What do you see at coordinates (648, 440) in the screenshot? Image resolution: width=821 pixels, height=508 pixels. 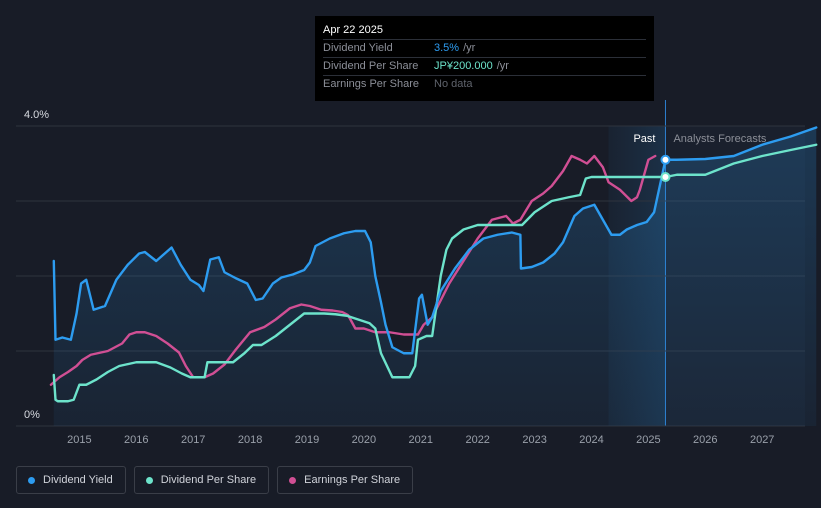 I see `x-tick-label: 2025` at bounding box center [648, 440].